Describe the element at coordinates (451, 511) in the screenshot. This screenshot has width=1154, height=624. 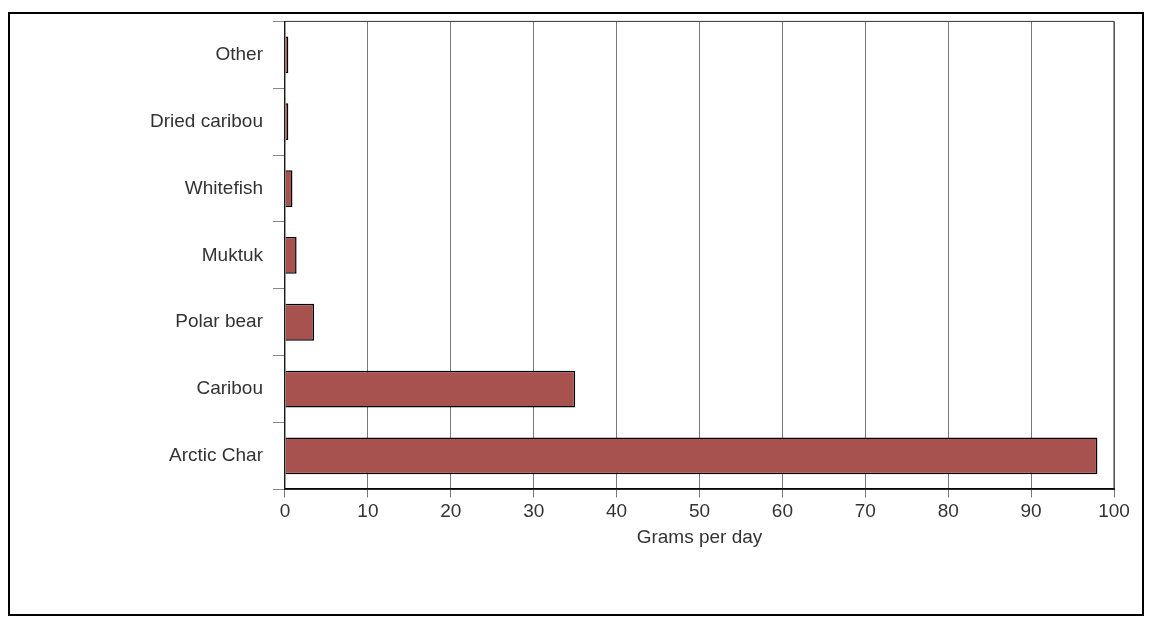
I see `x-tick-label: 20` at that location.